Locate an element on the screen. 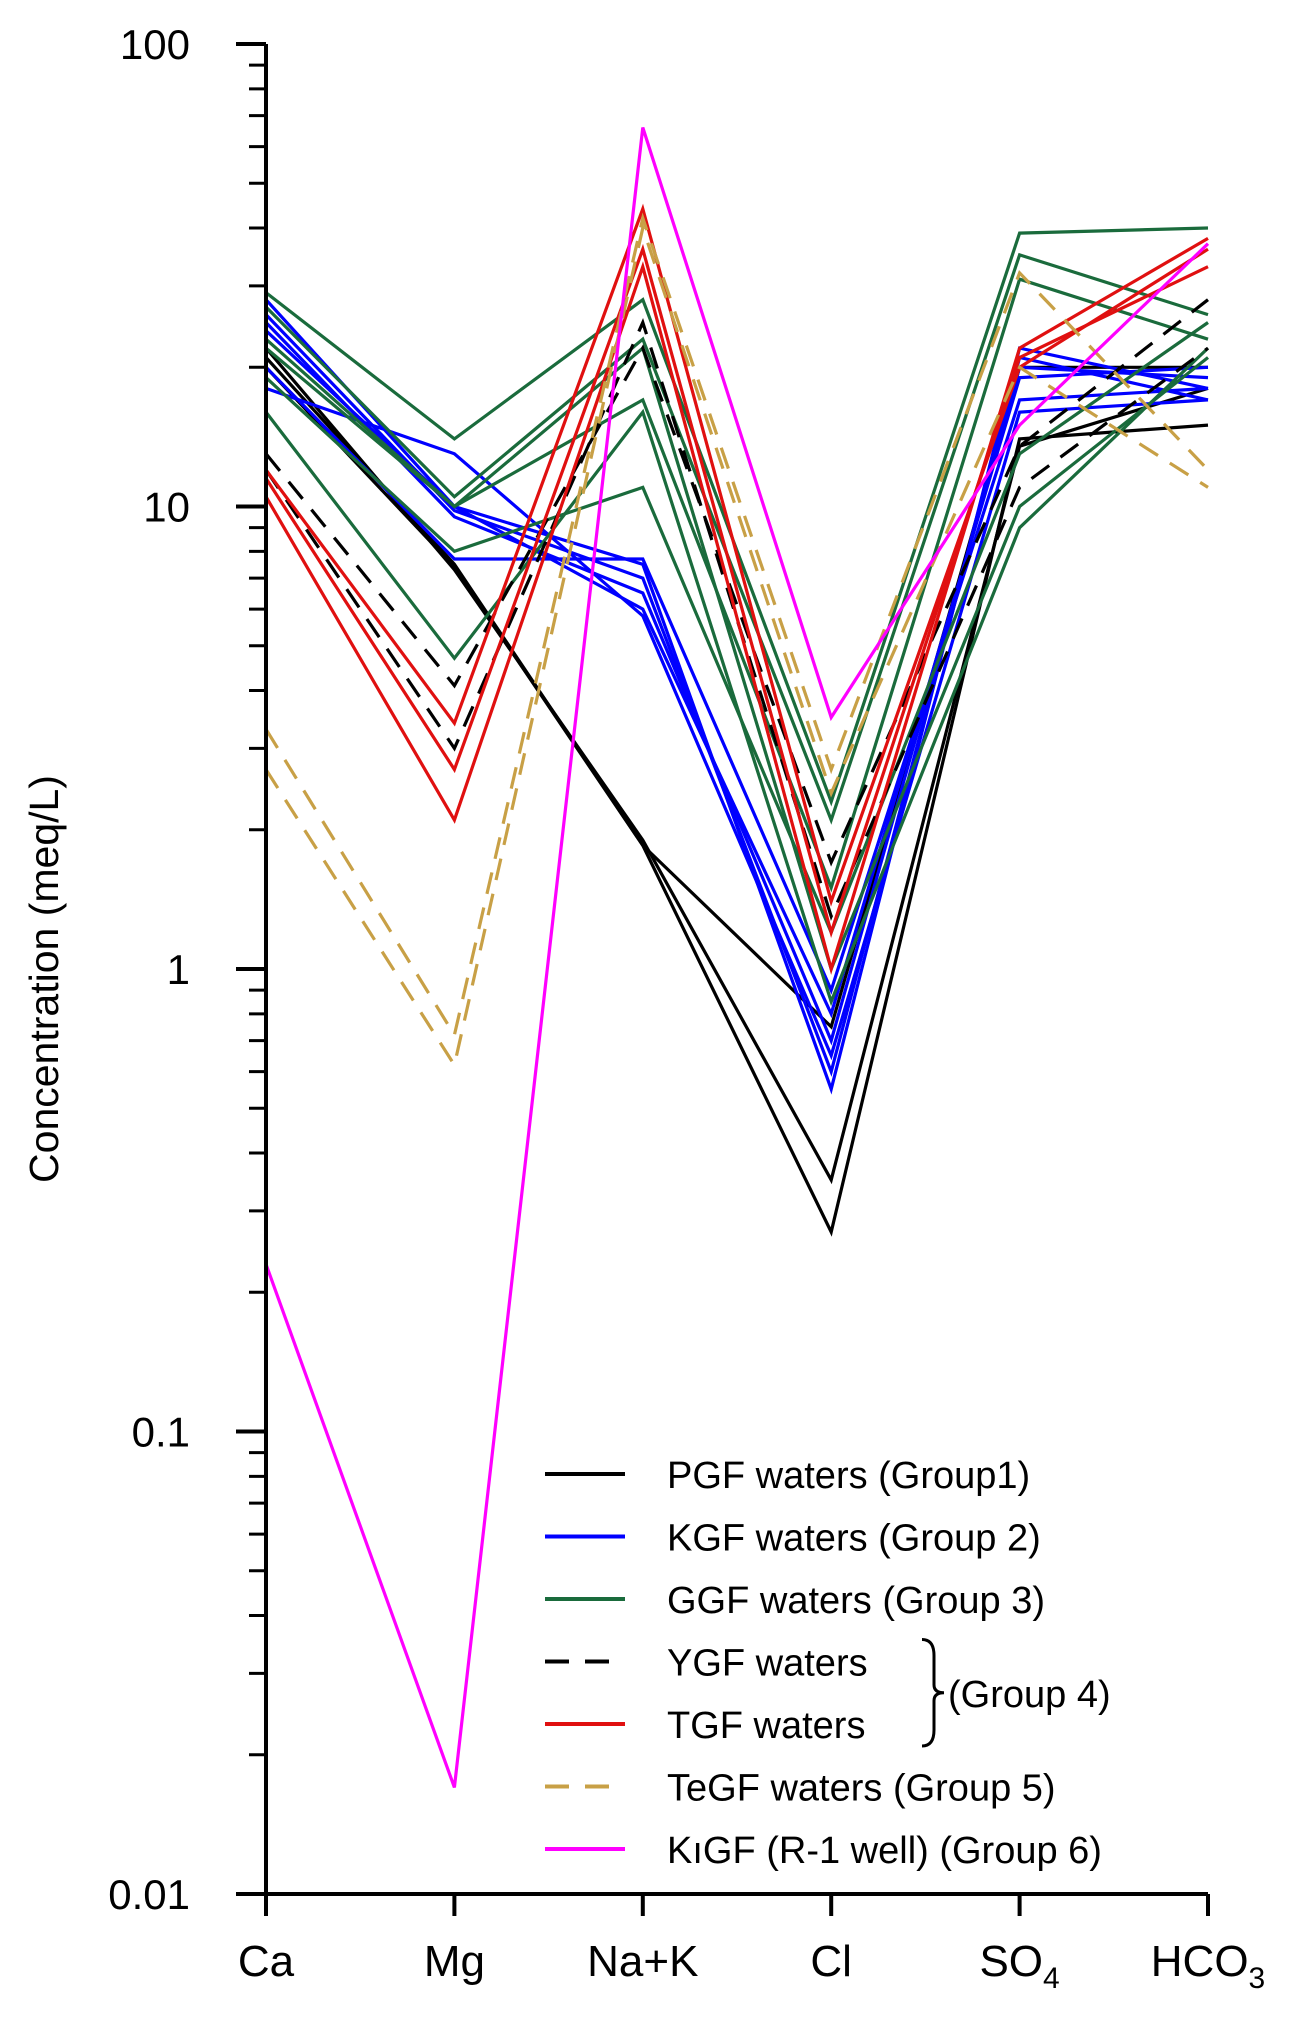  x-tick-label: Cl is located at coordinates (831, 1961).